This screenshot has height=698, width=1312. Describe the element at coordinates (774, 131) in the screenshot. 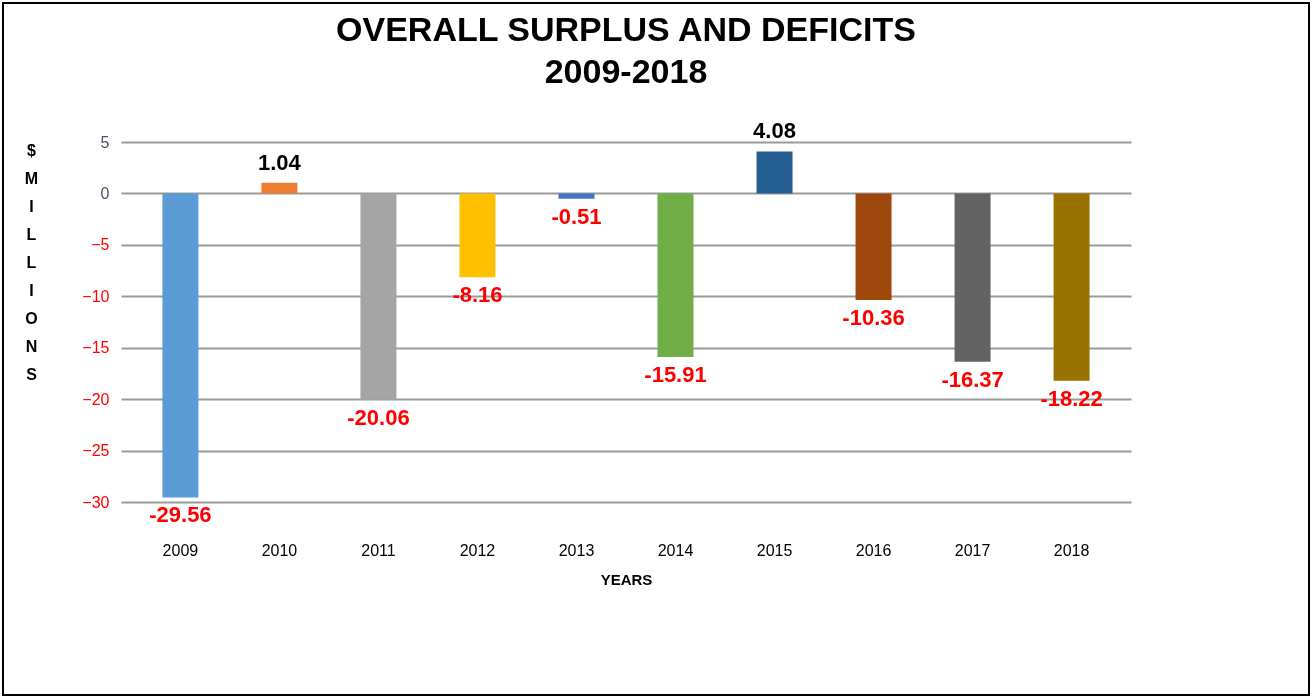

I see `data-label: 4.08` at that location.